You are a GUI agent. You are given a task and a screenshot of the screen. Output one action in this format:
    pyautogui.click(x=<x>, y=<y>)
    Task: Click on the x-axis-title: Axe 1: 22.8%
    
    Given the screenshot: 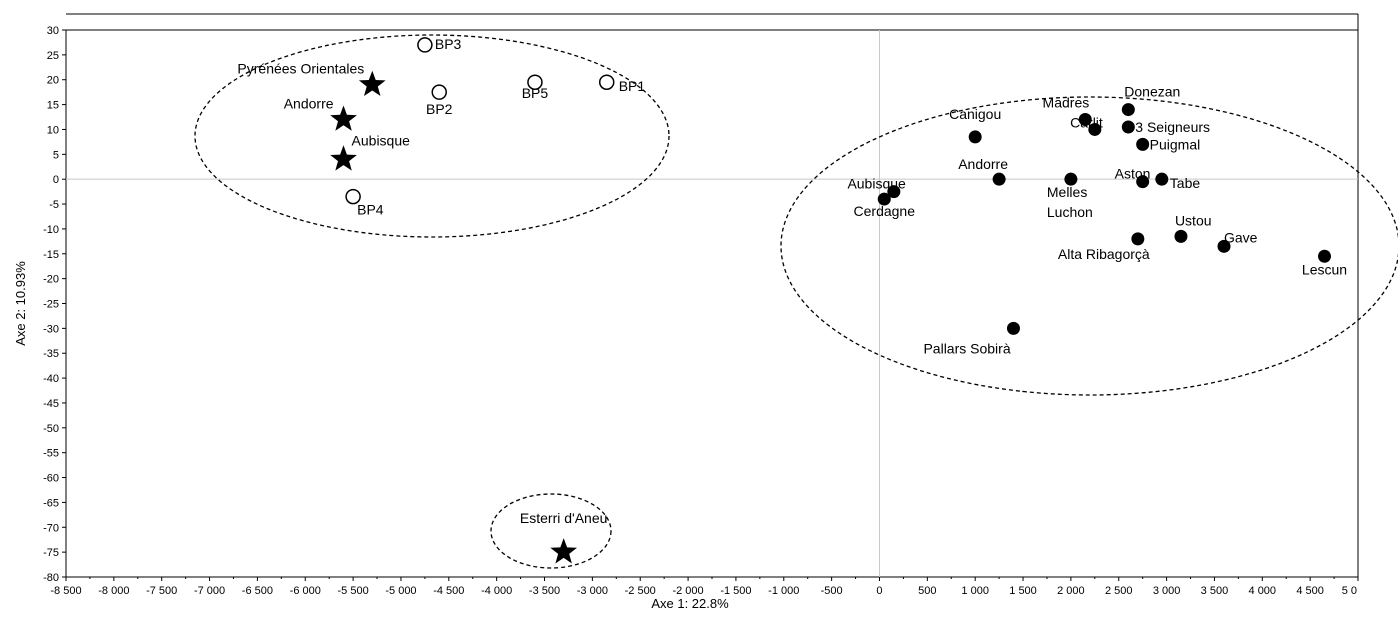 What is the action you would take?
    pyautogui.click(x=690, y=603)
    